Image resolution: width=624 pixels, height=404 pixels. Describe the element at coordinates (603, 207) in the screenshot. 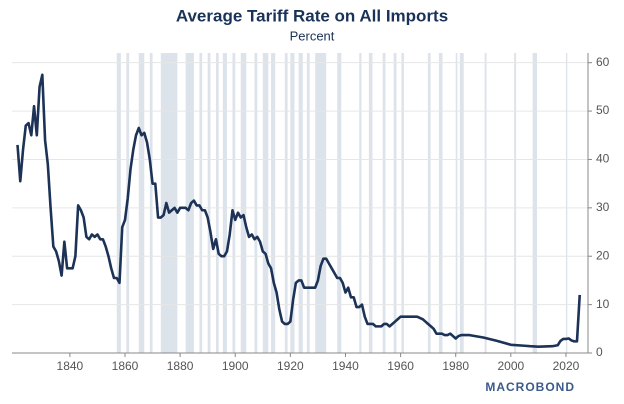

I see `y-tick-label: 30` at that location.